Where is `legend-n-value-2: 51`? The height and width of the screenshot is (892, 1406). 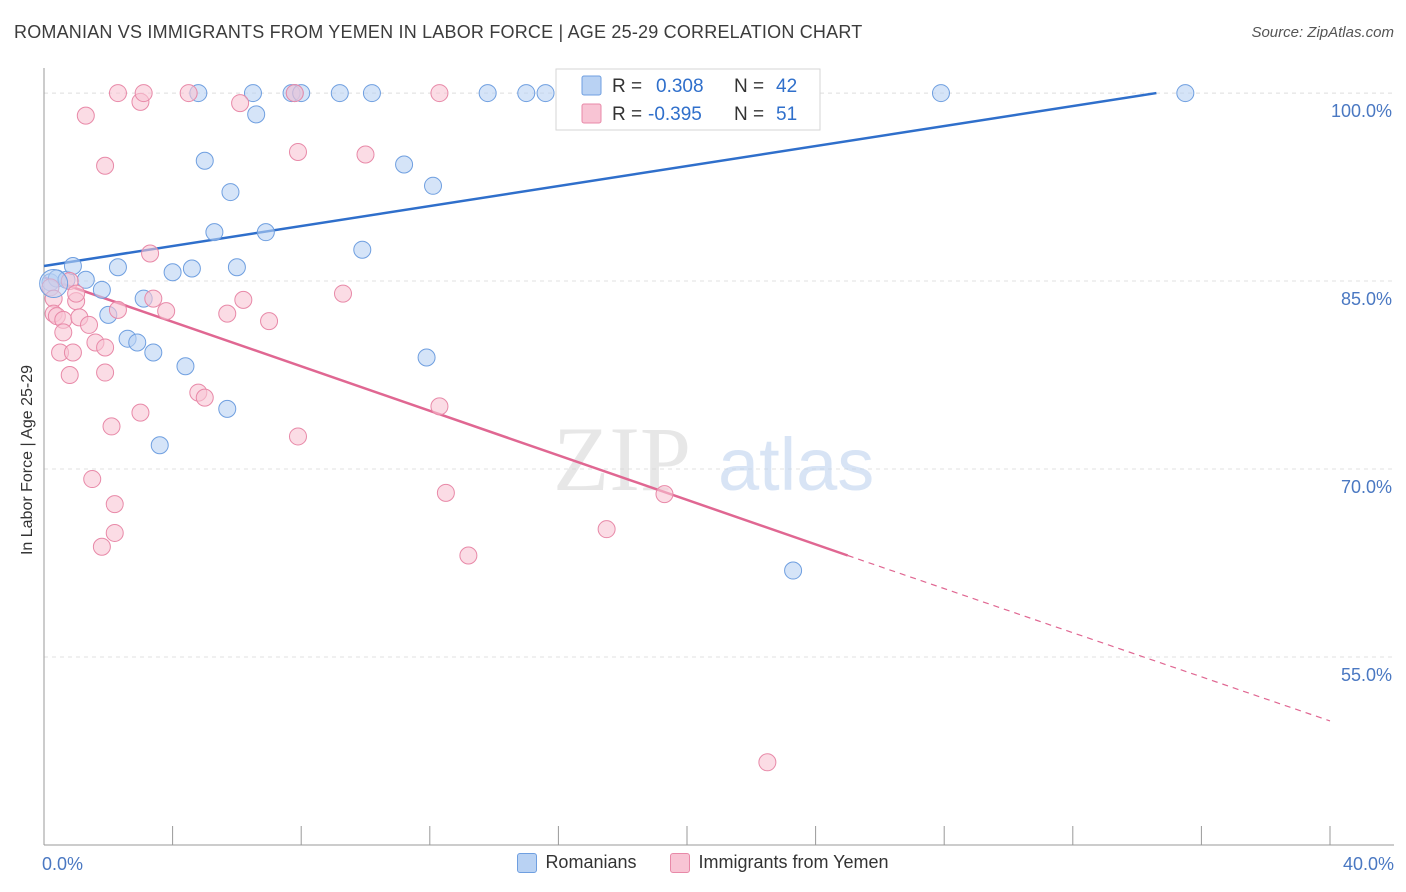
legend-n-value-2: 51 is located at coordinates (786, 114).